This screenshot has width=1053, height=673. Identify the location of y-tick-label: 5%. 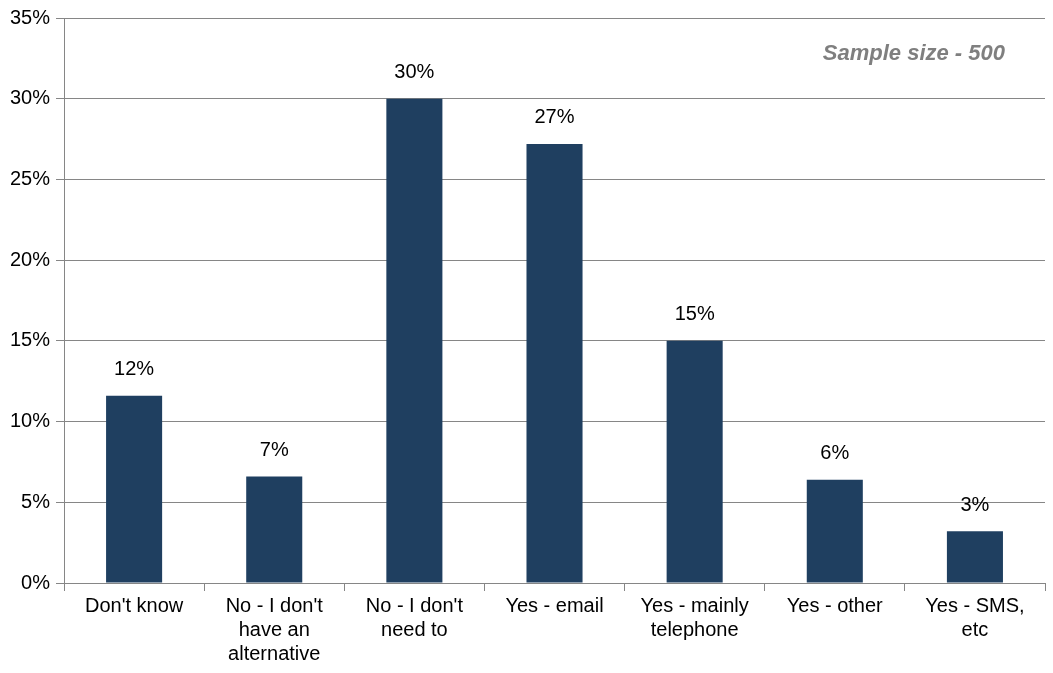
(36, 500).